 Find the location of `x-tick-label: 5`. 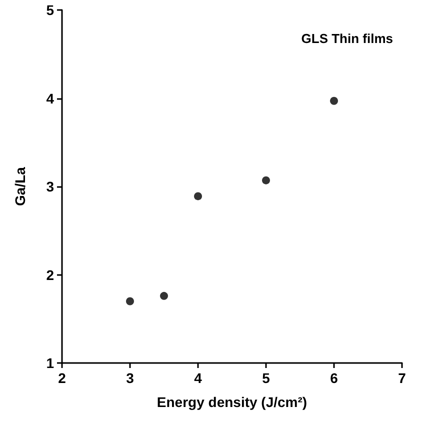

x-tick-label: 5 is located at coordinates (266, 378).